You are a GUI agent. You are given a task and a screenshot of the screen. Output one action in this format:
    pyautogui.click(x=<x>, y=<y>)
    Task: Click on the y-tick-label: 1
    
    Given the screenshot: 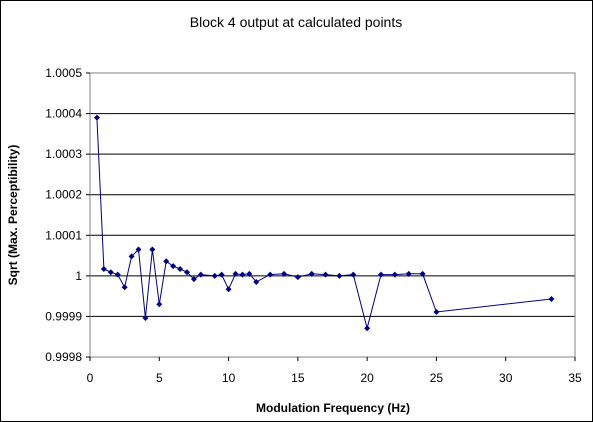 What is the action you would take?
    pyautogui.click(x=78, y=276)
    